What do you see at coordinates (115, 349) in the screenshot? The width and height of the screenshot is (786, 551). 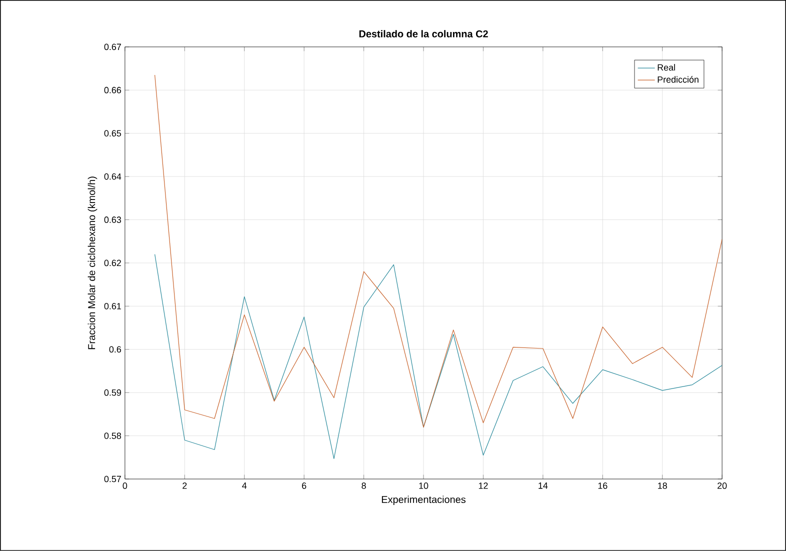 I see `y-tick-label: 0.6` at bounding box center [115, 349].